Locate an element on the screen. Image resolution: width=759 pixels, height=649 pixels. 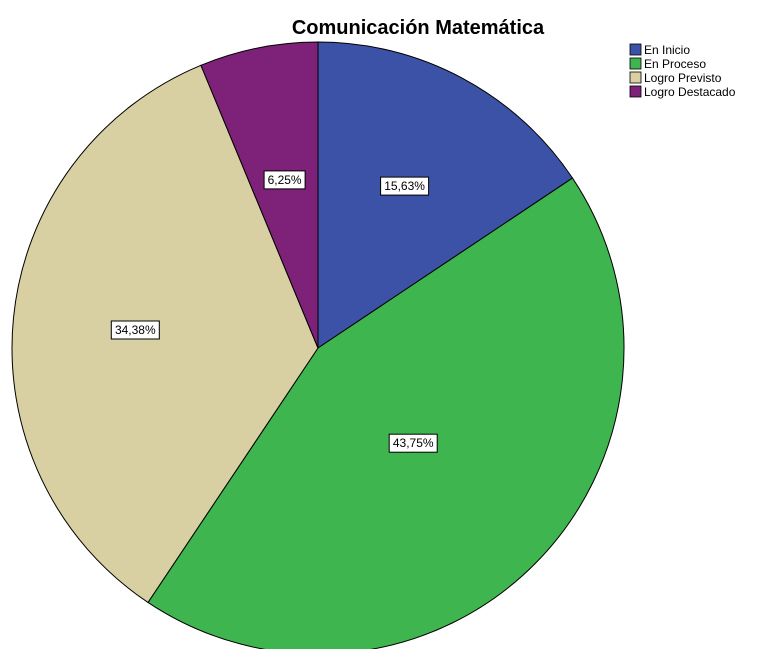
data-label-text: 6,25% is located at coordinates (285, 180).